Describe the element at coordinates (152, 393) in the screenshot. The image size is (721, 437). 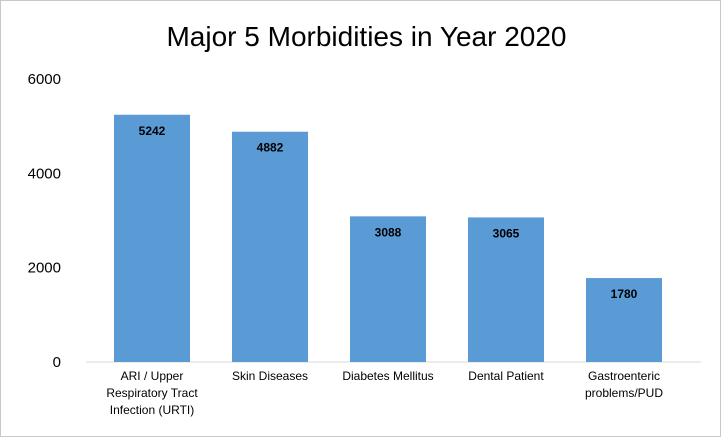
I see `x-tick-label: Respiratory Tract` at that location.